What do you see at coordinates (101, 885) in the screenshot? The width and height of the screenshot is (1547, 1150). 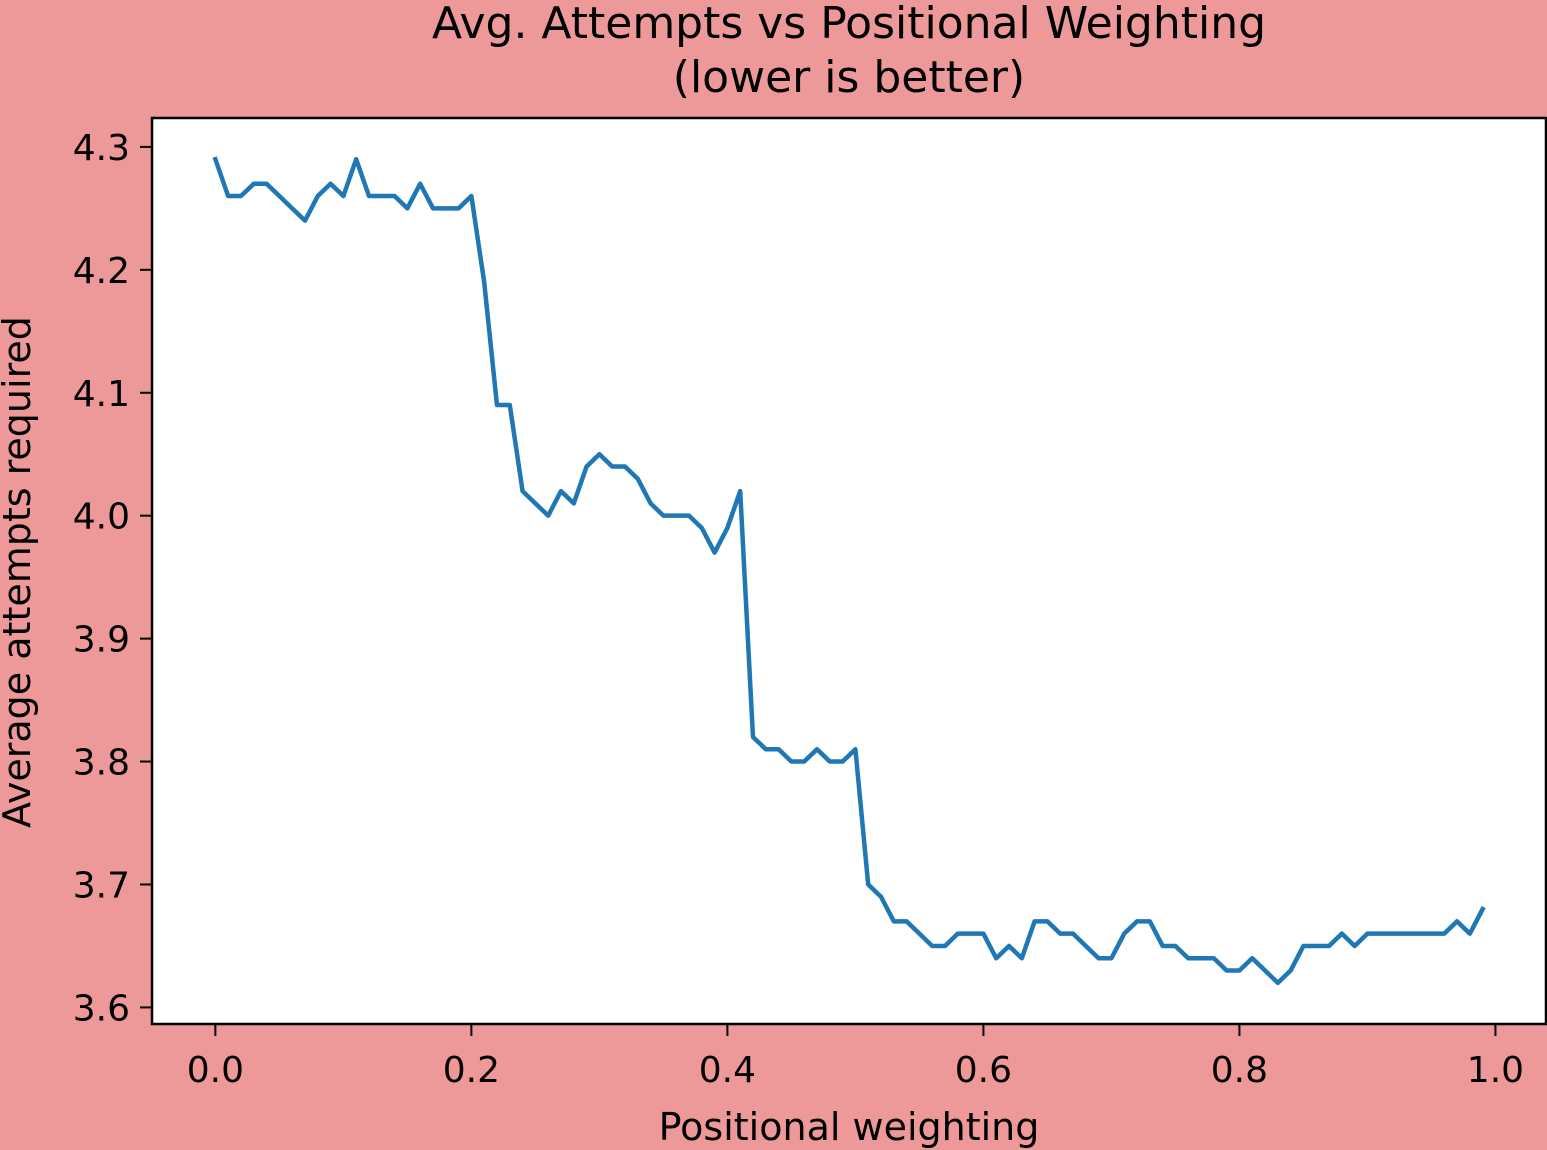 I see `y-tick-label: 3.7` at bounding box center [101, 885].